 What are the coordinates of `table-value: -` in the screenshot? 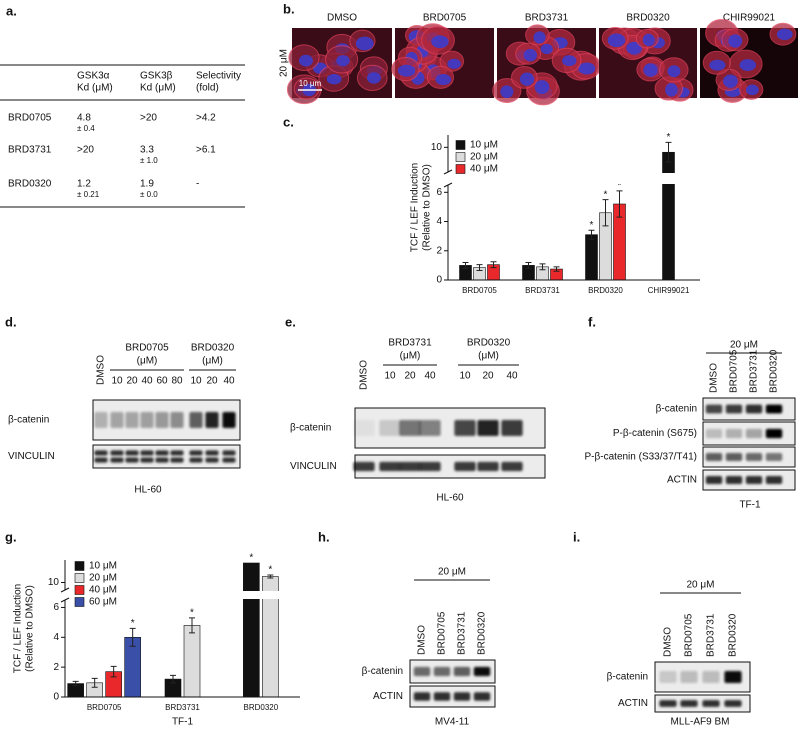 It's located at (197, 184).